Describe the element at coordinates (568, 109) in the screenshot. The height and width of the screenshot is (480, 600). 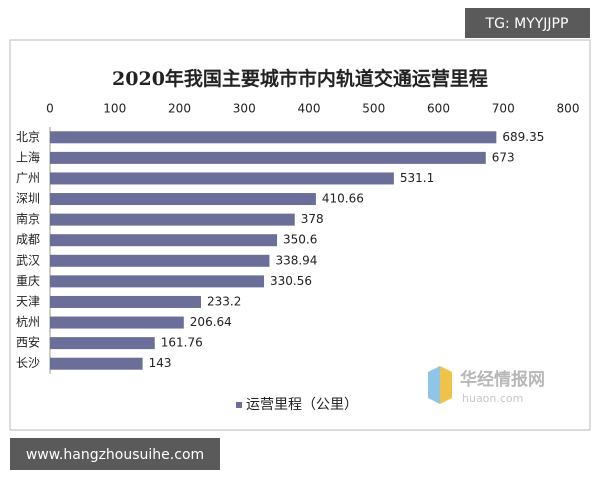
I see `x-tick-label: 800` at that location.